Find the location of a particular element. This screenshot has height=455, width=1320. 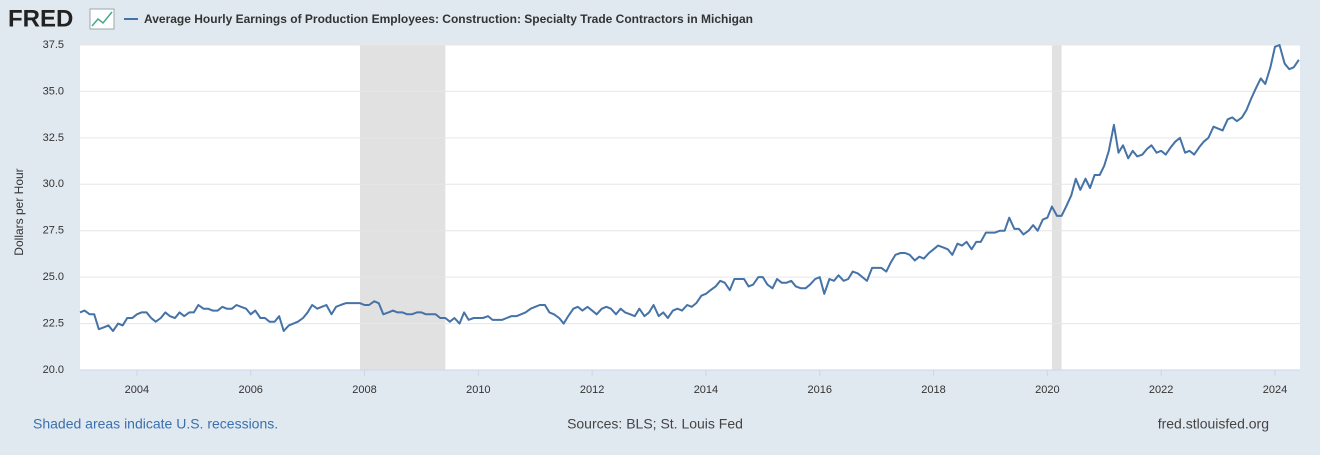

x-tick-label: 2018 is located at coordinates (933, 390).